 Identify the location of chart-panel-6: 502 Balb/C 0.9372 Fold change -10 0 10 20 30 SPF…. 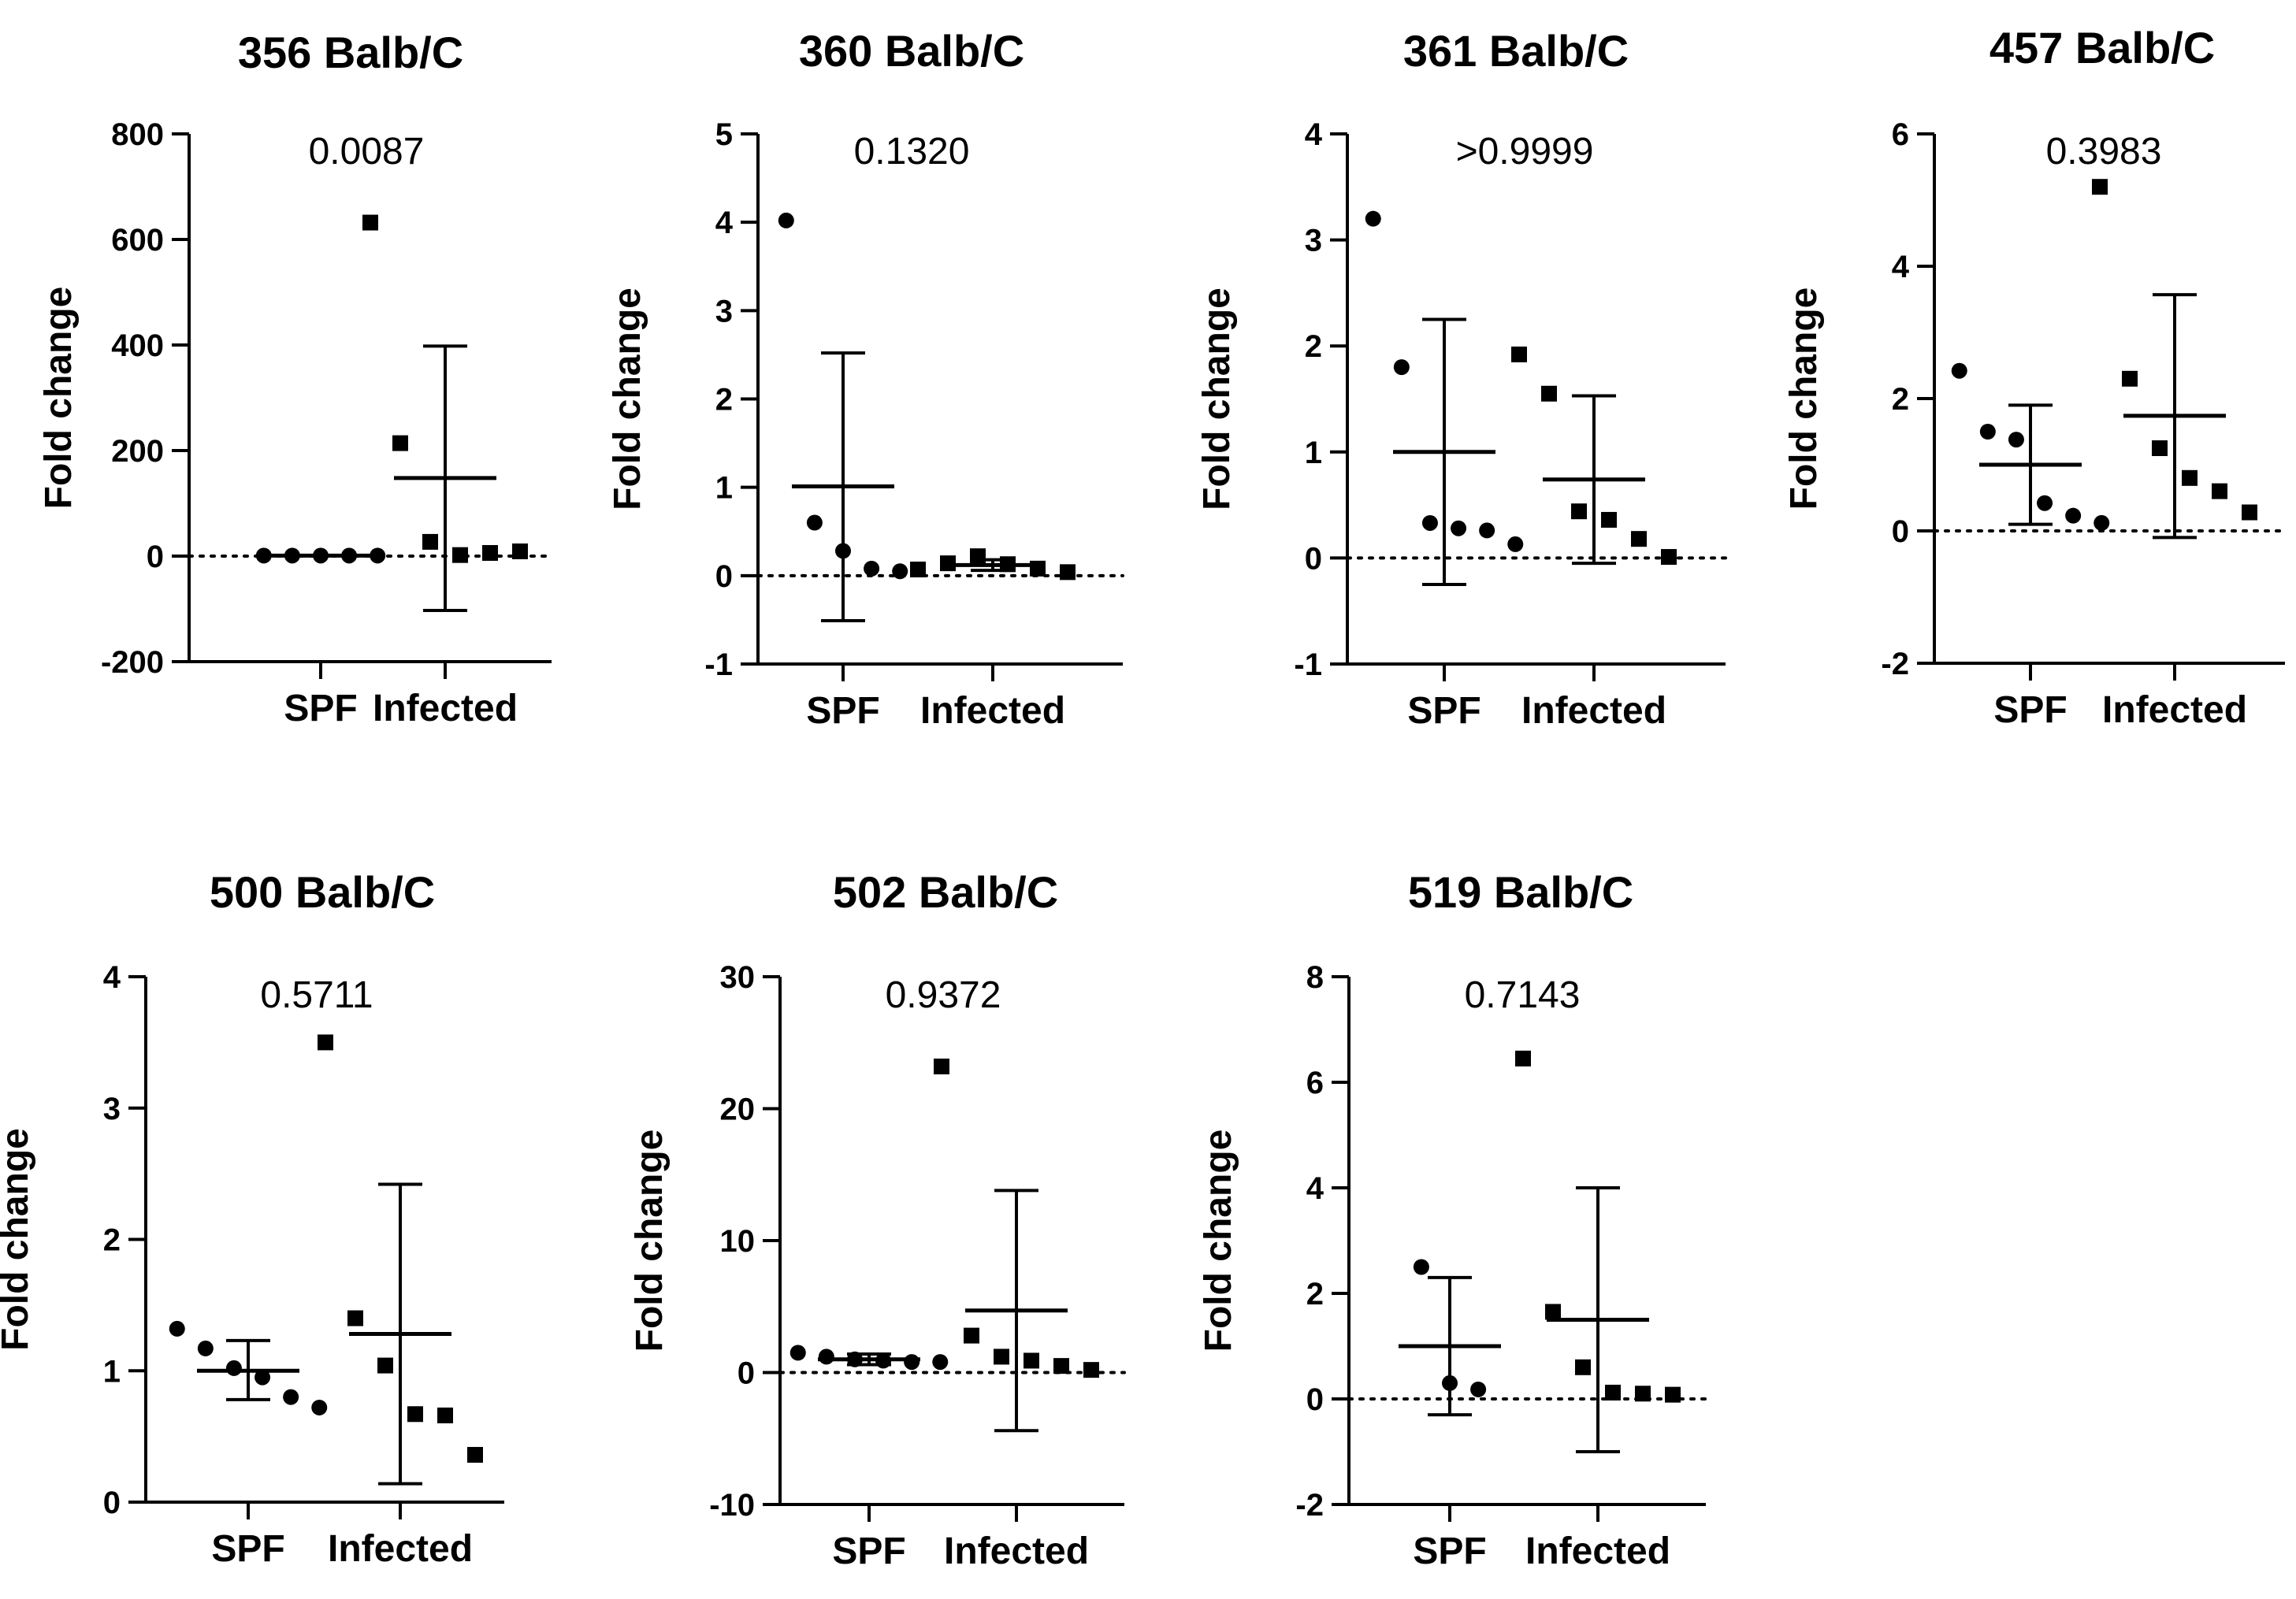
(877, 1219).